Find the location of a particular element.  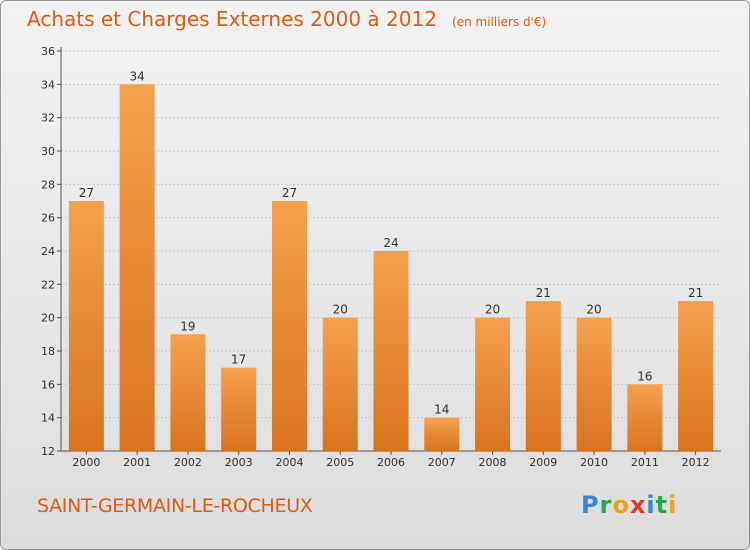

x-tick-label: 2002 is located at coordinates (188, 462).